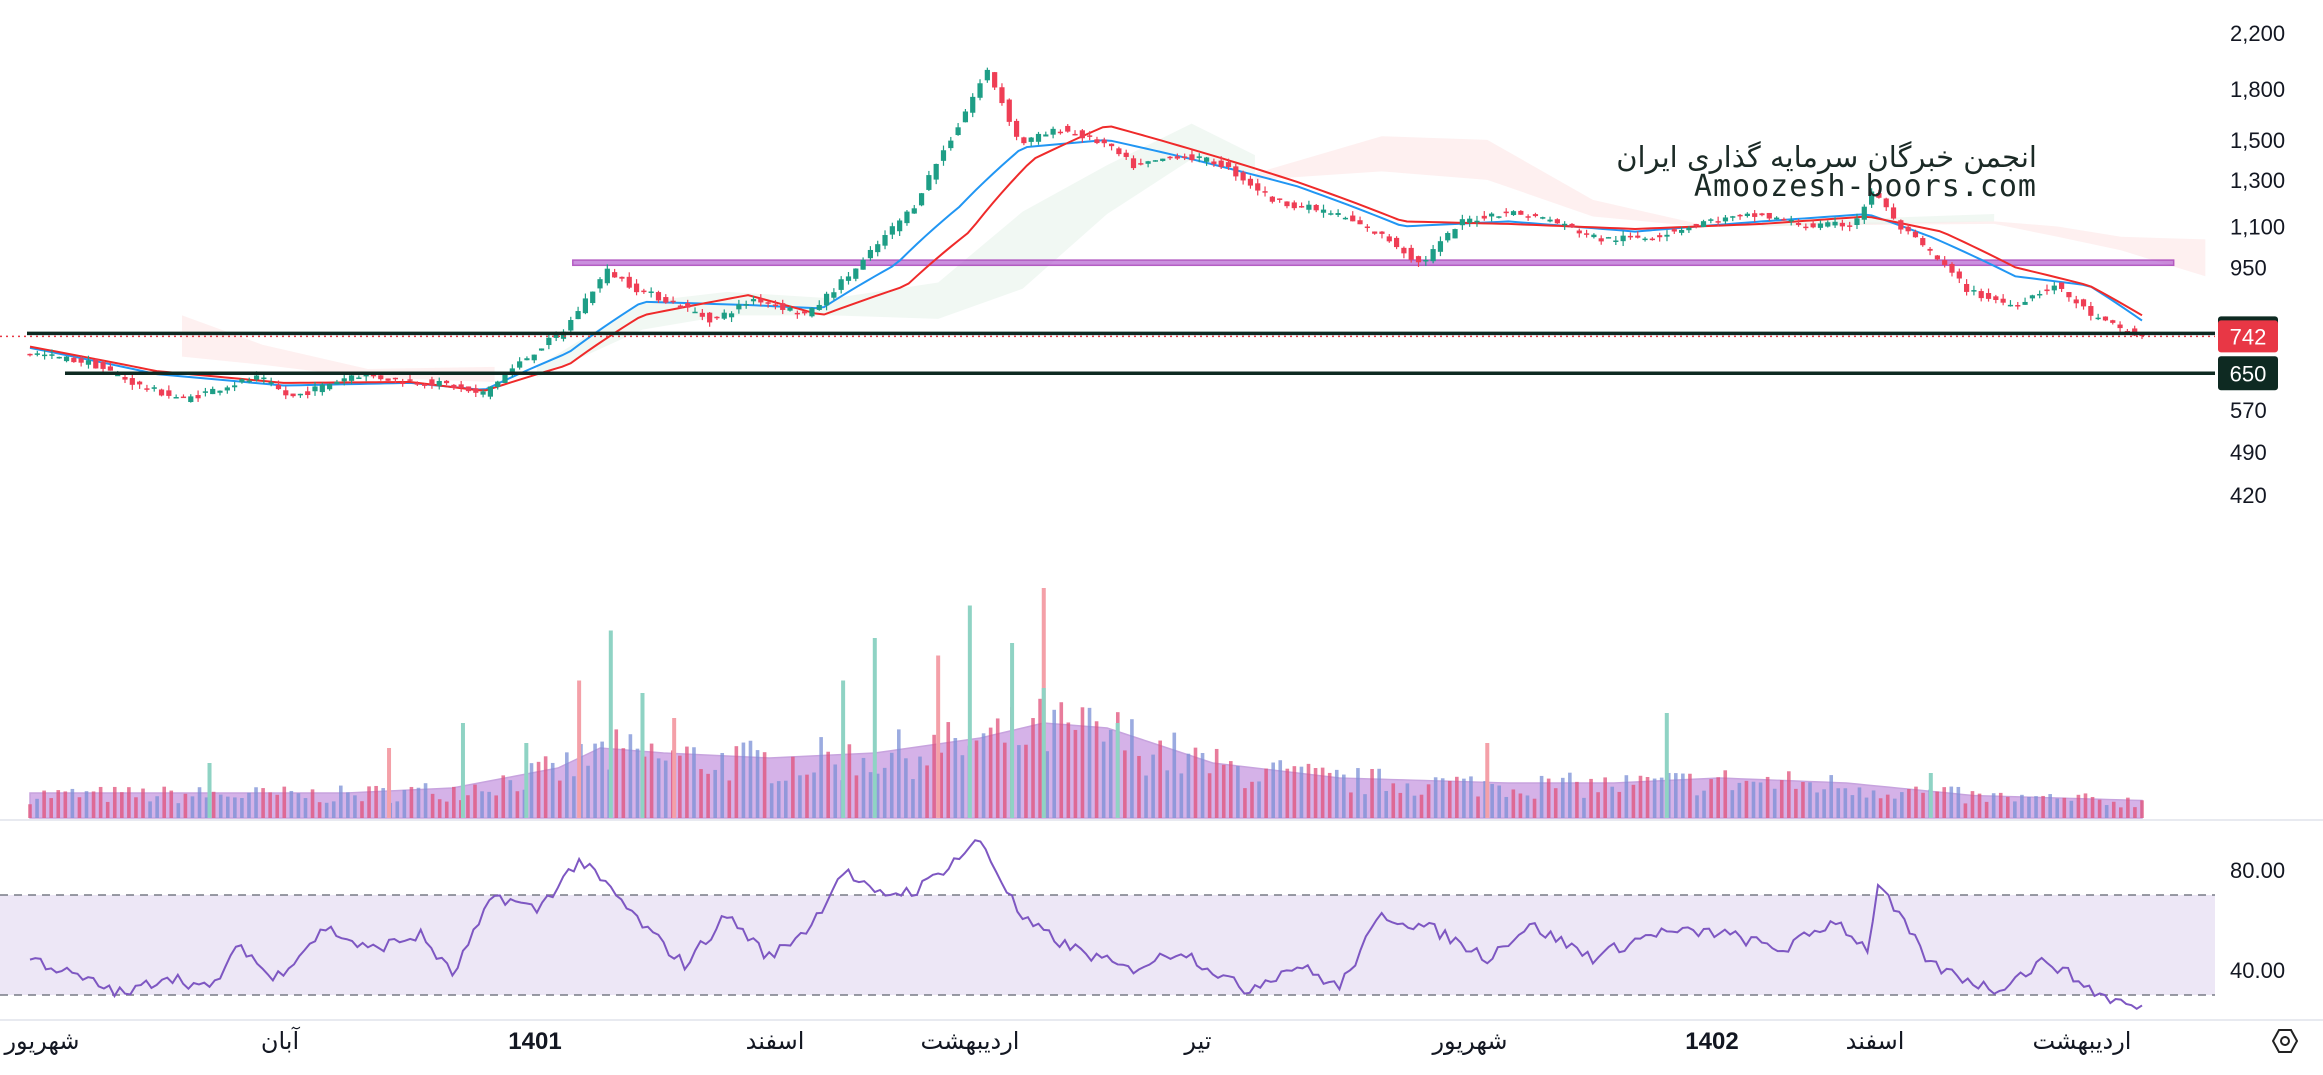  What do you see at coordinates (2257, 89) in the screenshot?
I see `price-tick-label: 1,800` at bounding box center [2257, 89].